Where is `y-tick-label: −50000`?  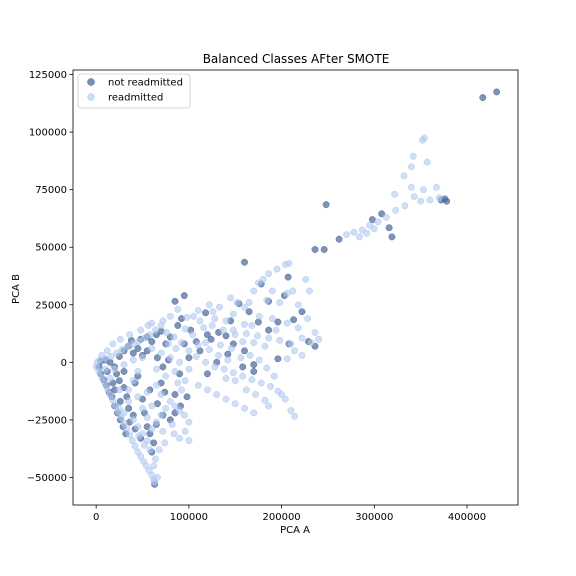 y-tick-label: −50000 is located at coordinates (47, 478).